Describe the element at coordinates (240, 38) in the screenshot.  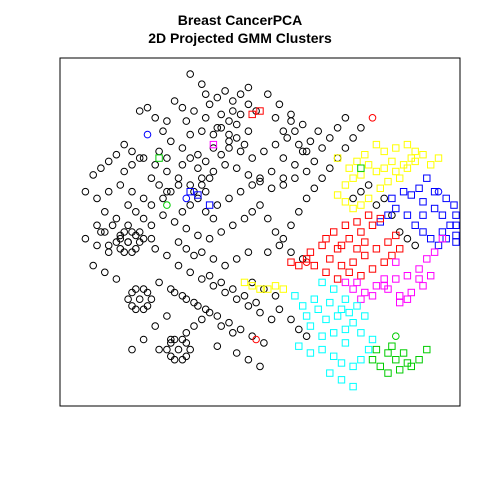
I see `chart-subtitle: 2D Projected GMM Clusters` at that location.